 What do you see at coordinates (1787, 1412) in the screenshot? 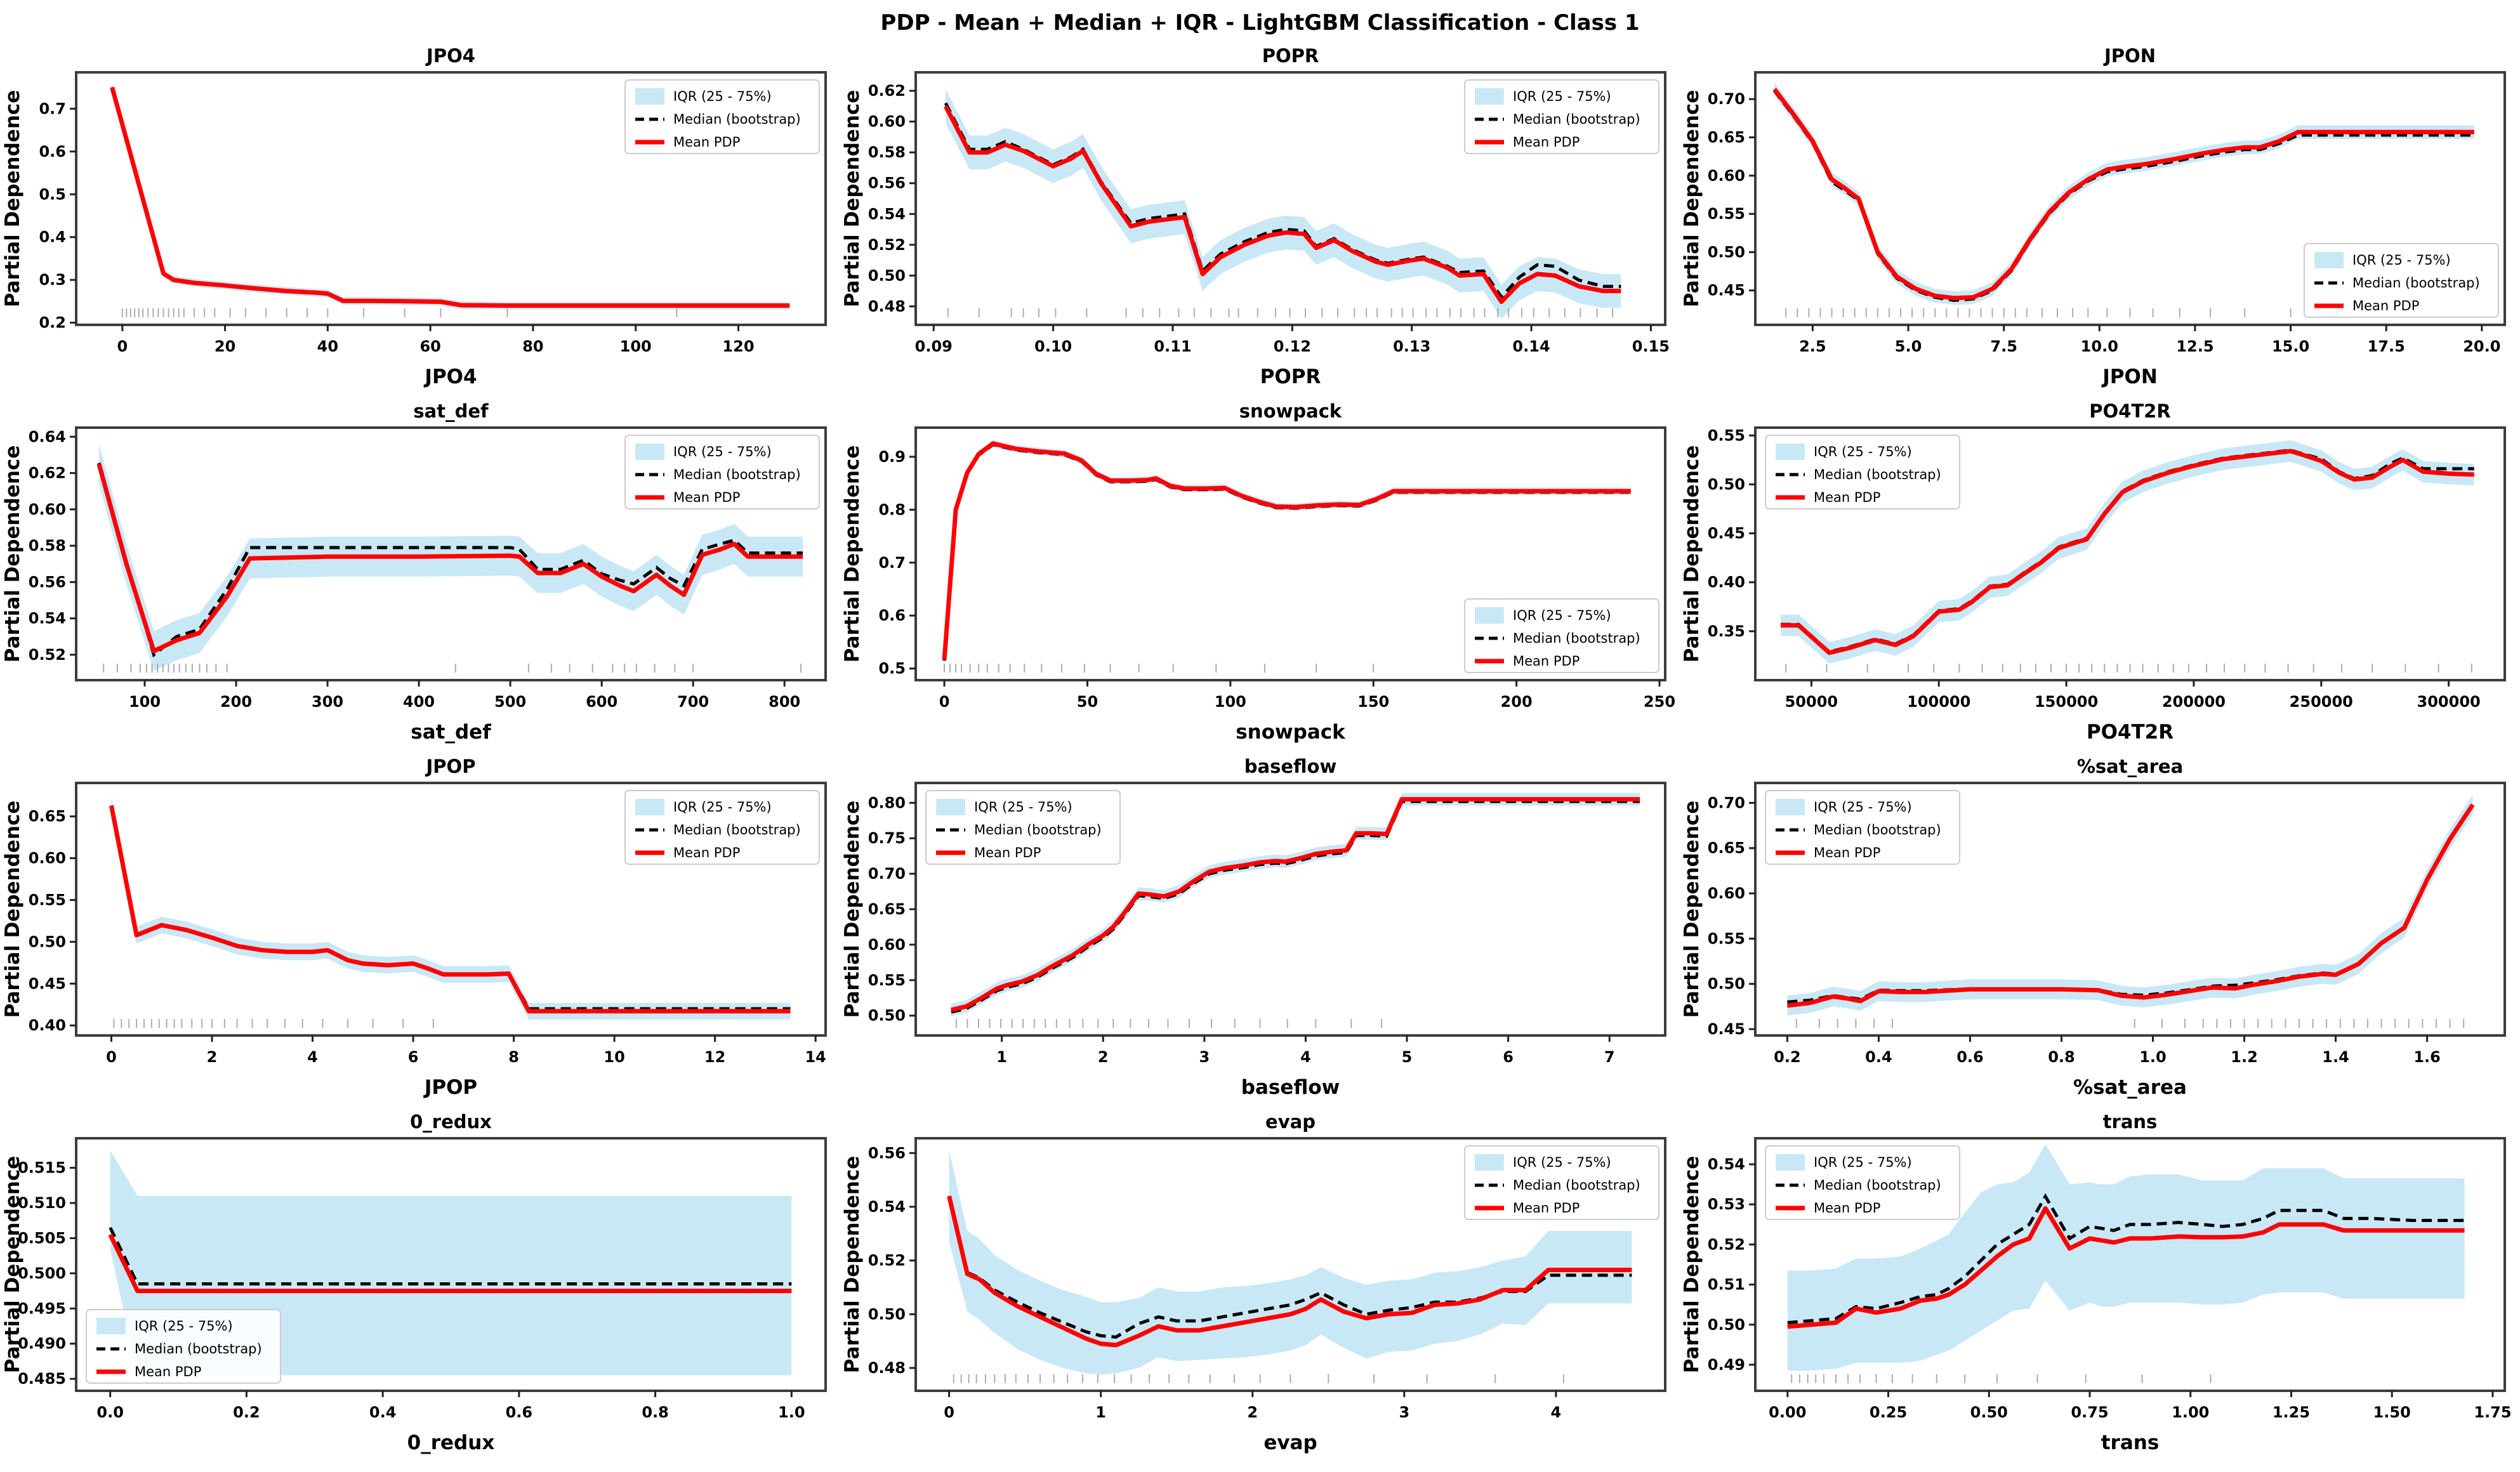
I see `svg-text: 0.00` at bounding box center [1787, 1412].